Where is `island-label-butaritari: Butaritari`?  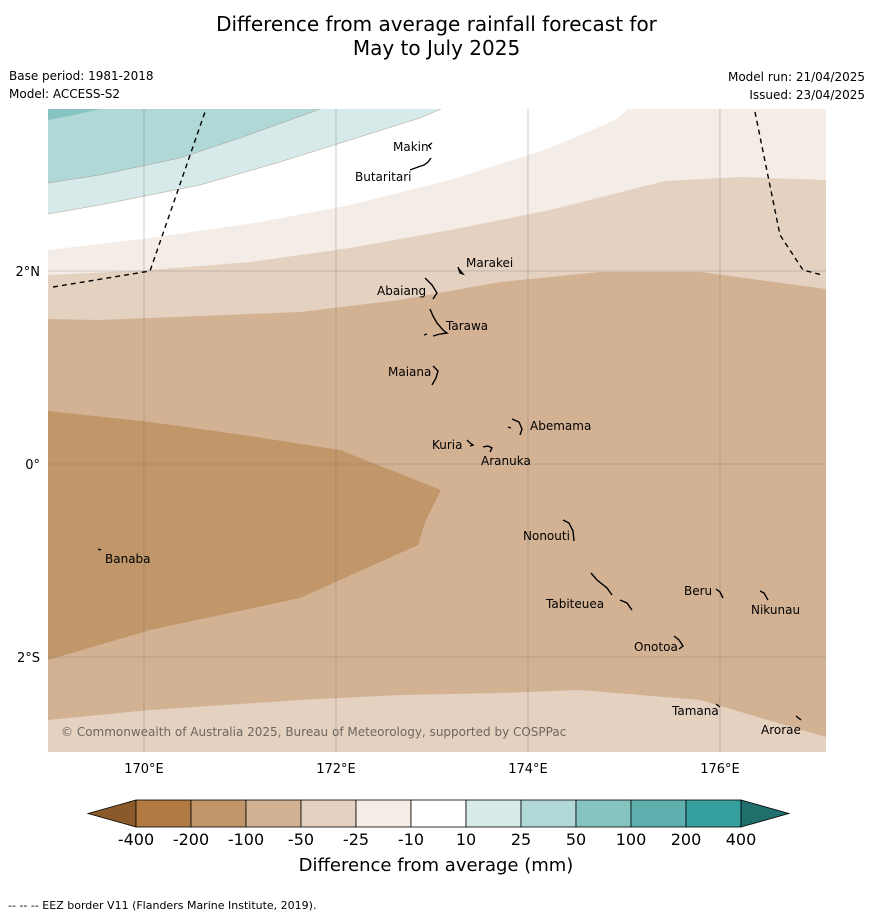 island-label-butaritari: Butaritari is located at coordinates (383, 177).